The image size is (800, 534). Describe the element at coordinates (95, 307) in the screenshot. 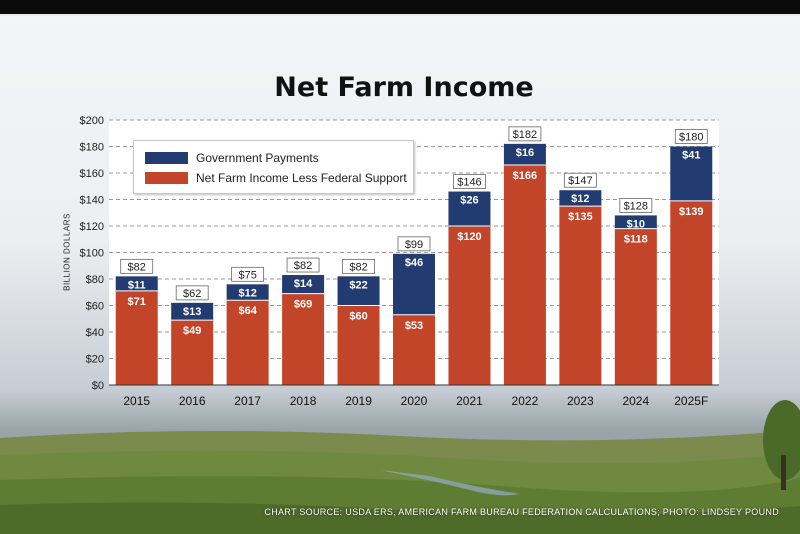

I see `y-tick-label: $60` at that location.